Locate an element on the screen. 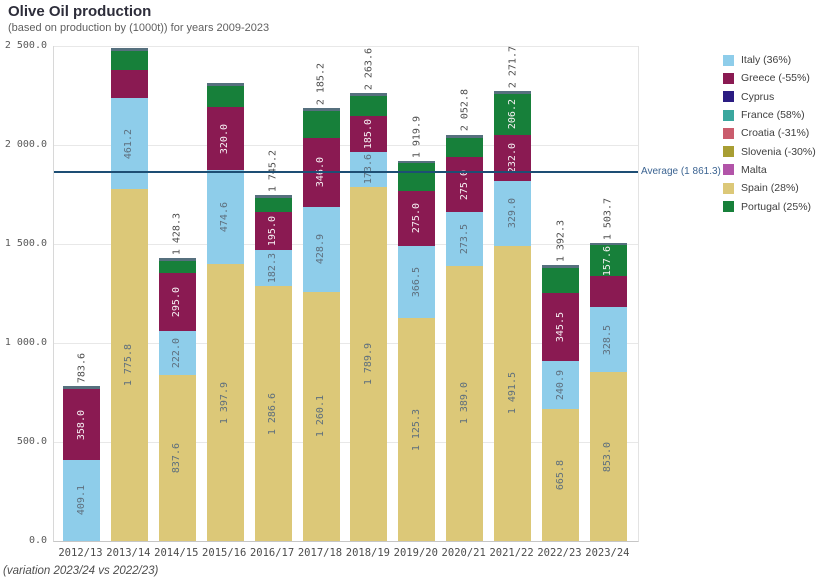  segment-value-label: 1 491.5 is located at coordinates (512, 393).